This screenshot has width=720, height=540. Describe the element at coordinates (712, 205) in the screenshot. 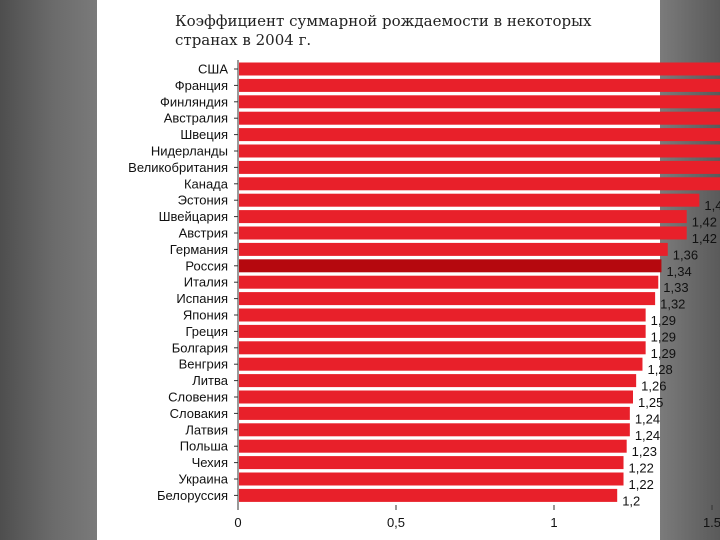

I see `value-label: 1,46` at that location.